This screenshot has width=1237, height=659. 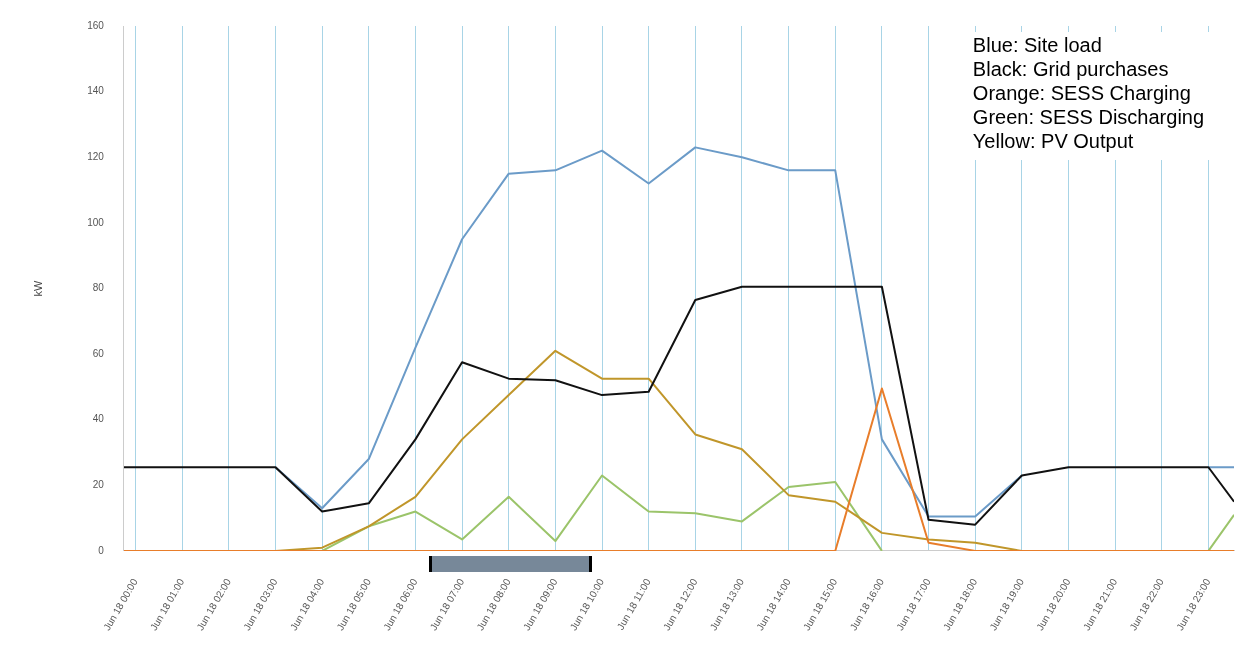 I want to click on y-tick-label: 140, so click(x=96, y=91).